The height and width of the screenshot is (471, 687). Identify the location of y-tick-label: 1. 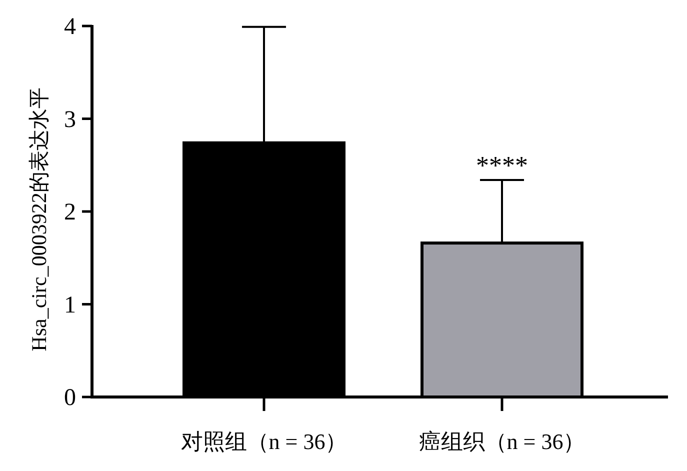
(70, 305).